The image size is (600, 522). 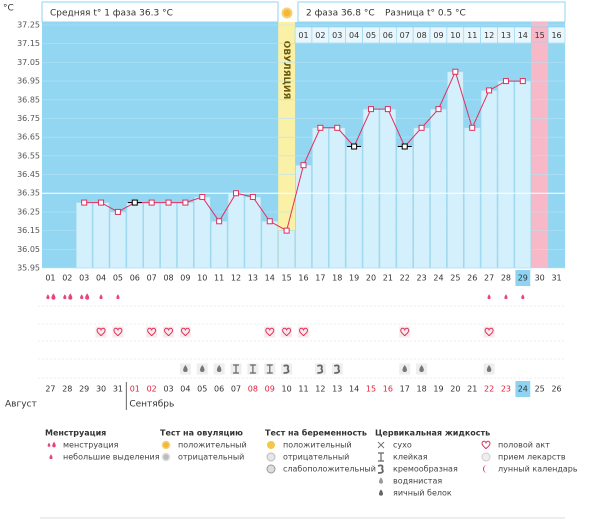 What do you see at coordinates (422, 35) in the screenshot?
I see `post-ovulation-day: 08` at bounding box center [422, 35].